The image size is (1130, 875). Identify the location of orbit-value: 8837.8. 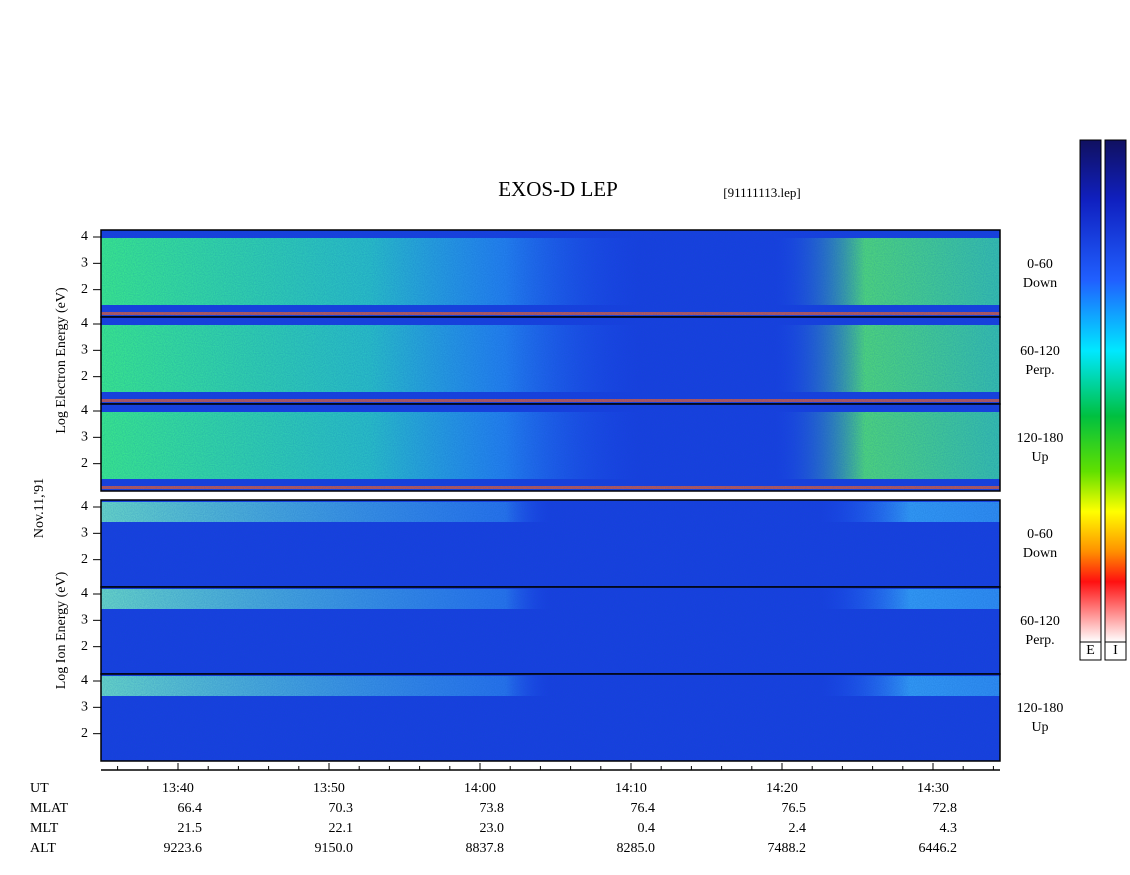
(485, 848).